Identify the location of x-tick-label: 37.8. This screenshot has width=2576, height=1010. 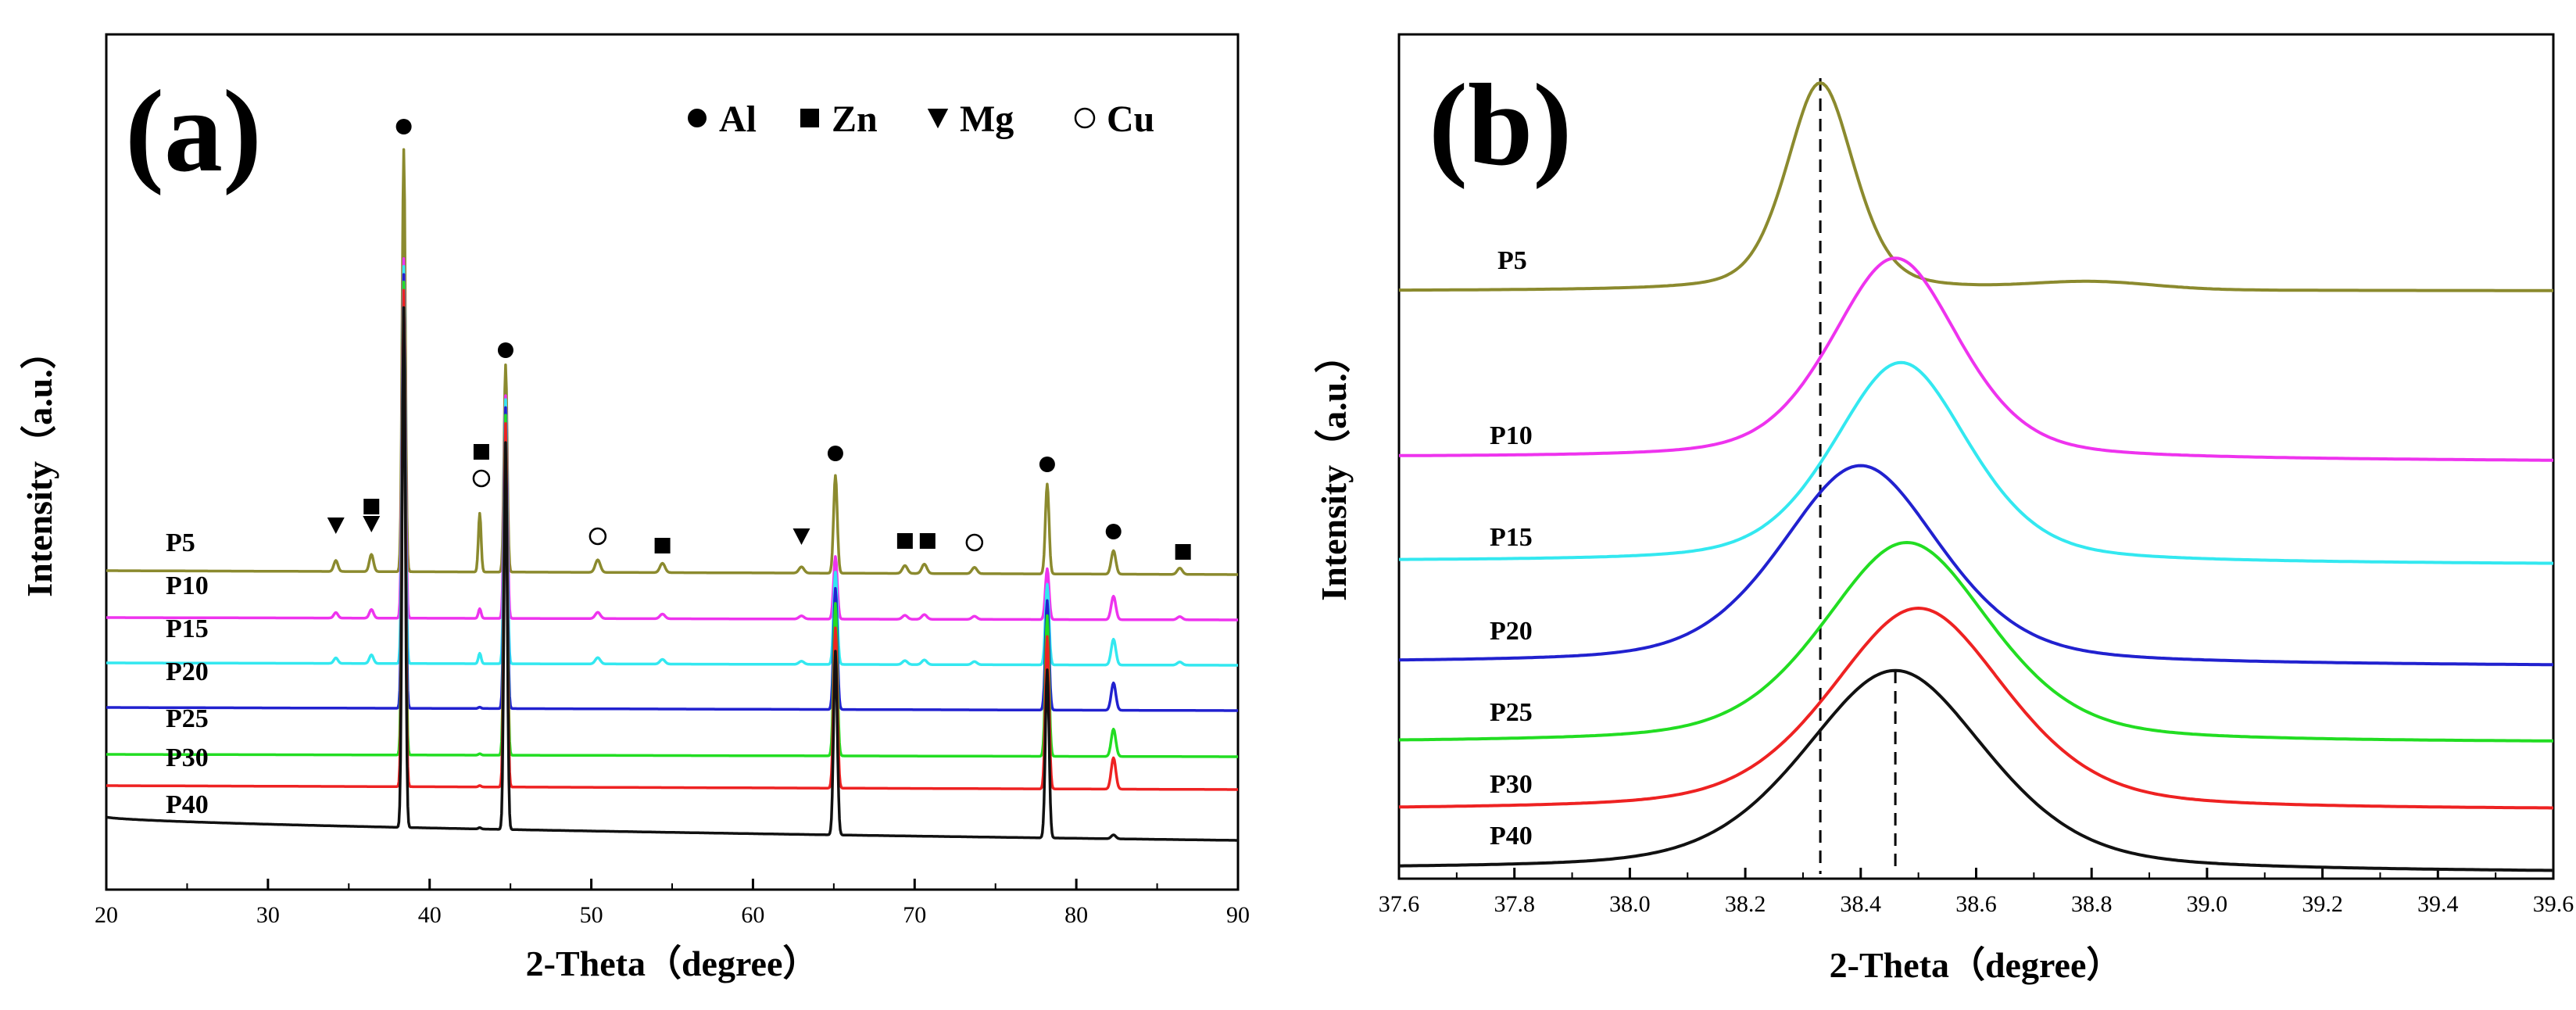
(1514, 904).